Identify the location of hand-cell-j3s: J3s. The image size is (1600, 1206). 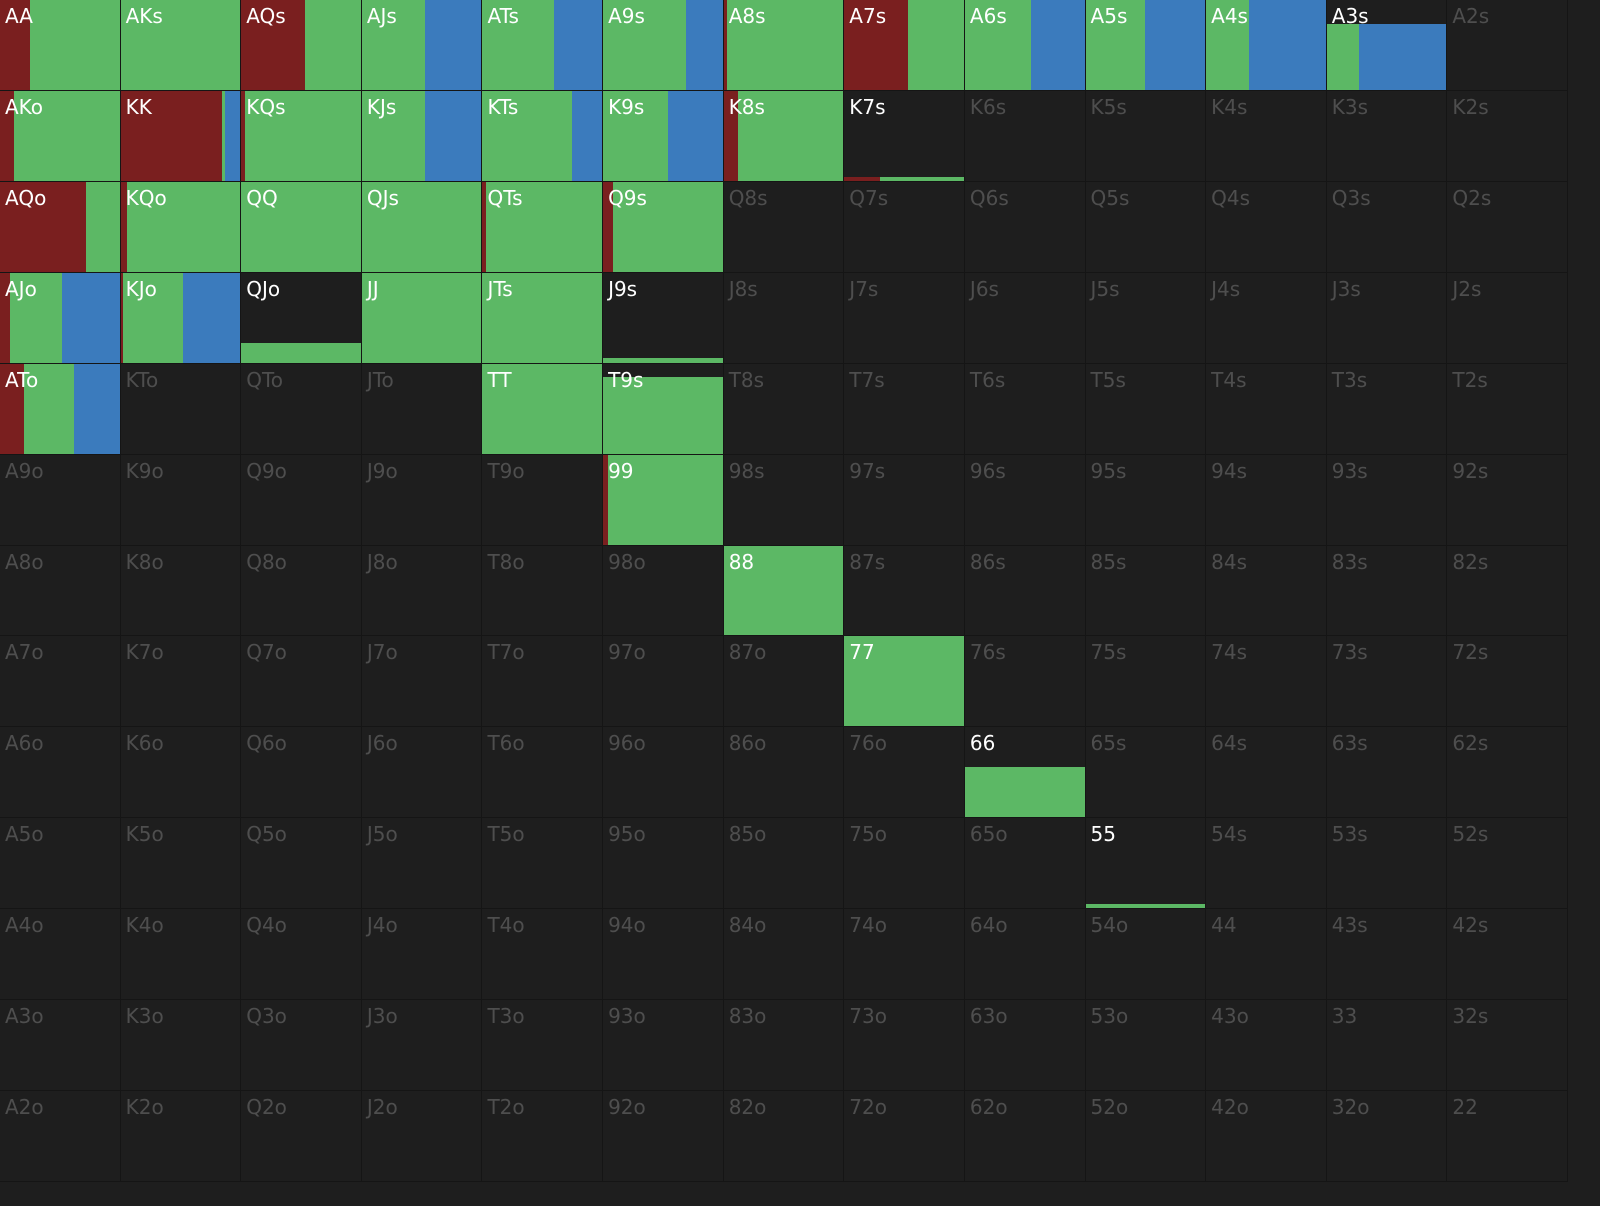
(1387, 318).